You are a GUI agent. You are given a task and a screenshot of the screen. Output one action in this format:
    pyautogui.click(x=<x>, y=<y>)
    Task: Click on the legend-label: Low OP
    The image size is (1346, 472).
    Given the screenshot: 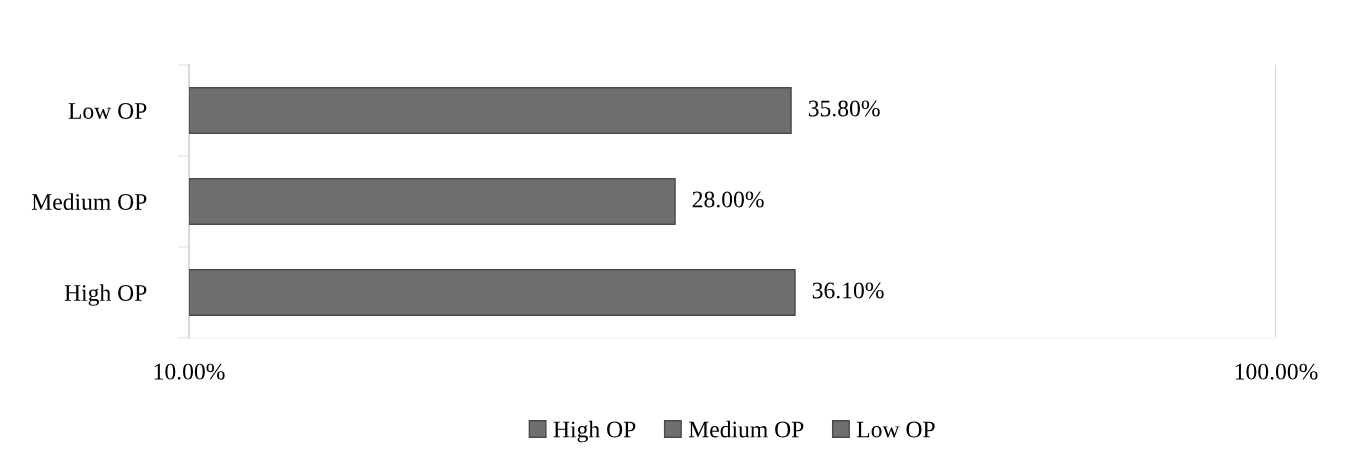 What is the action you would take?
    pyautogui.click(x=895, y=429)
    